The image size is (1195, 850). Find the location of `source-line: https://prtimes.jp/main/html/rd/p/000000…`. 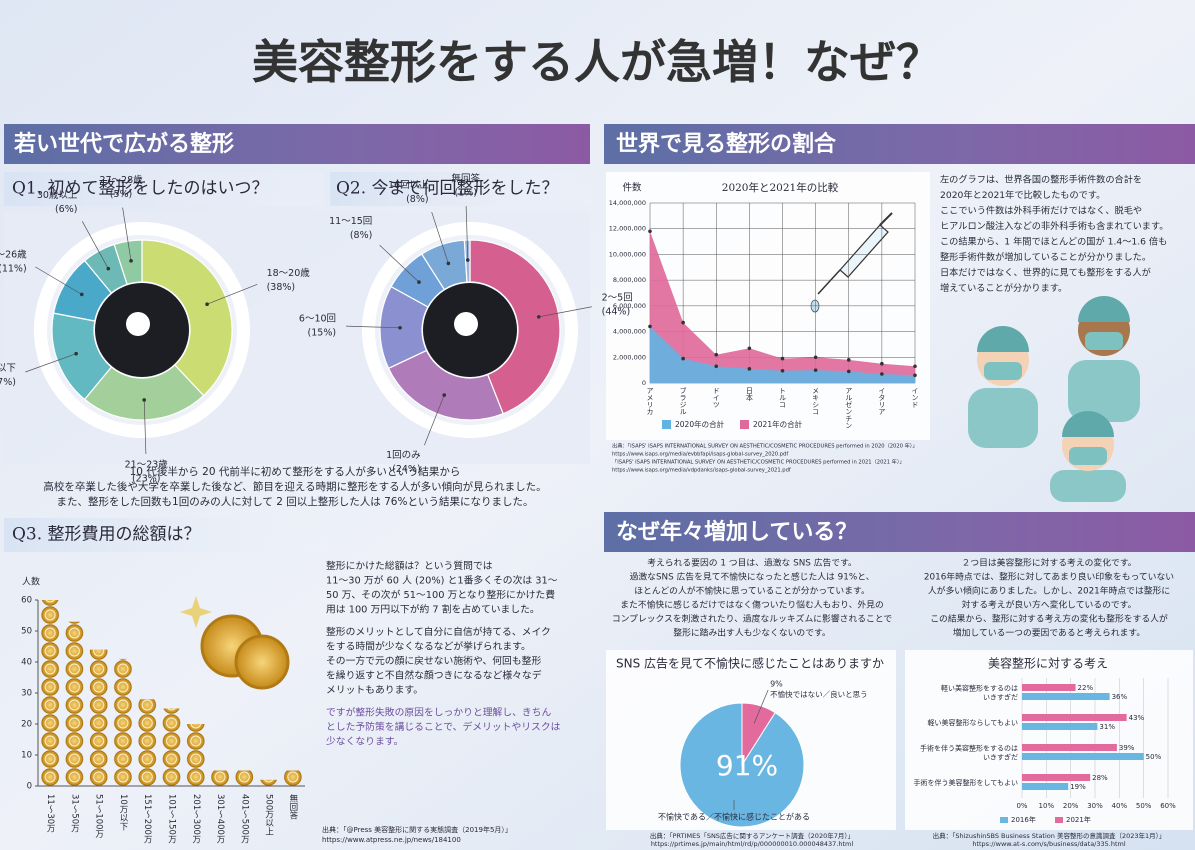

source-line: https://prtimes.jp/main/html/rd/p/000000… is located at coordinates (752, 844).